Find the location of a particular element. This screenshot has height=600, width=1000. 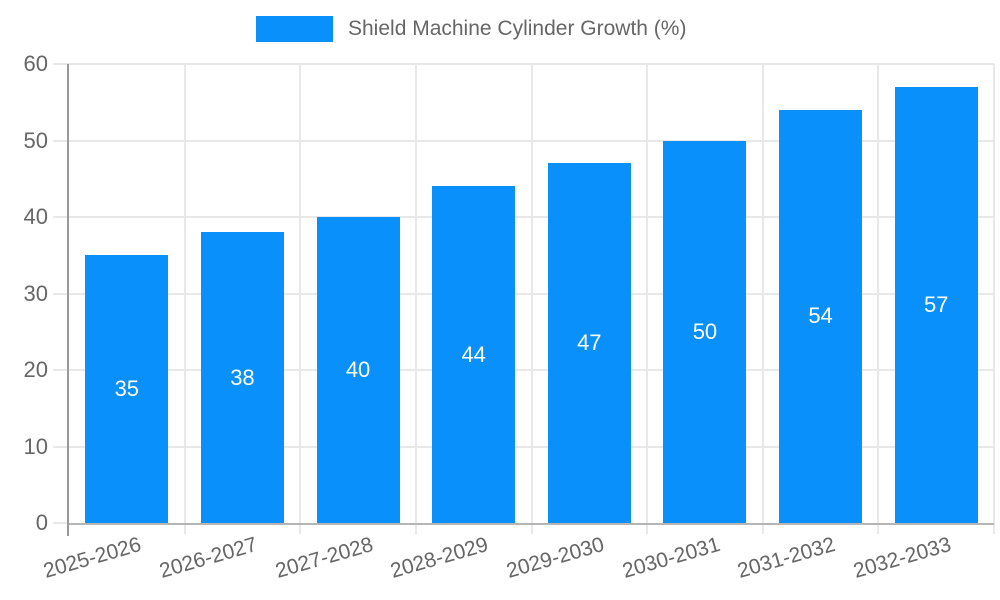

bar-value-label: 57 is located at coordinates (936, 304).